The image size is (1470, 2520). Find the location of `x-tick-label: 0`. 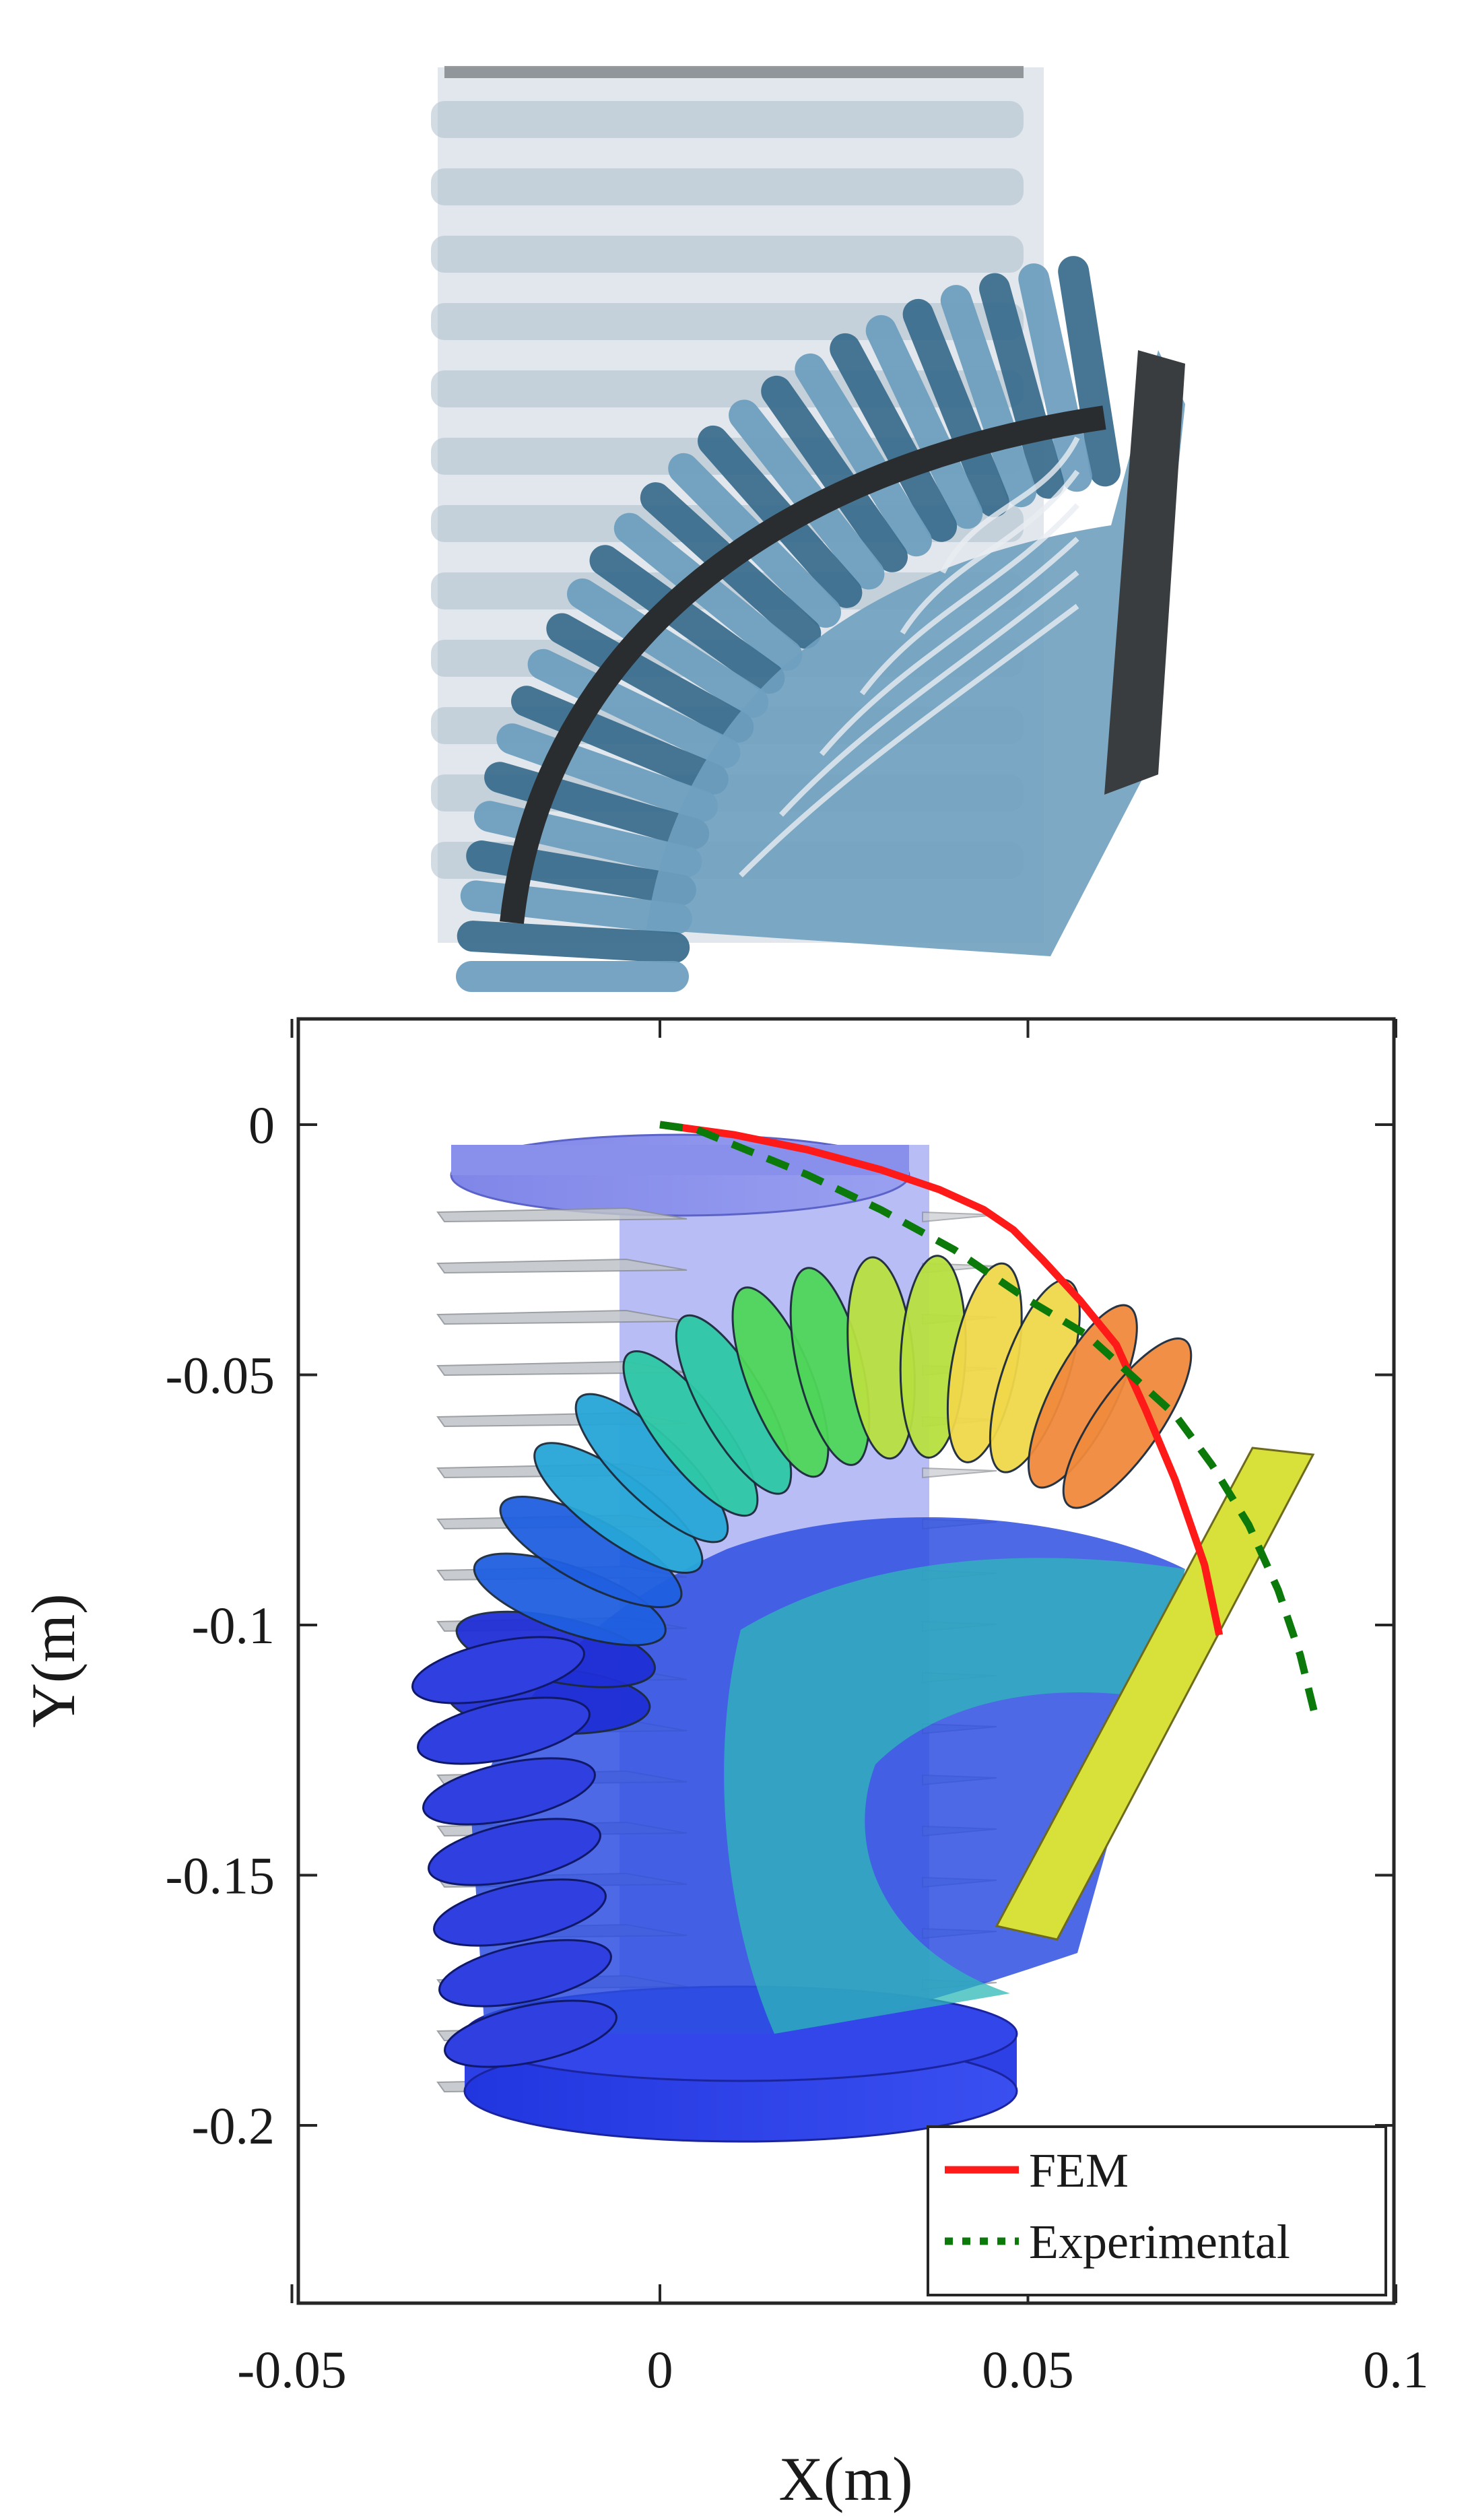

x-tick-label: 0 is located at coordinates (660, 2370).